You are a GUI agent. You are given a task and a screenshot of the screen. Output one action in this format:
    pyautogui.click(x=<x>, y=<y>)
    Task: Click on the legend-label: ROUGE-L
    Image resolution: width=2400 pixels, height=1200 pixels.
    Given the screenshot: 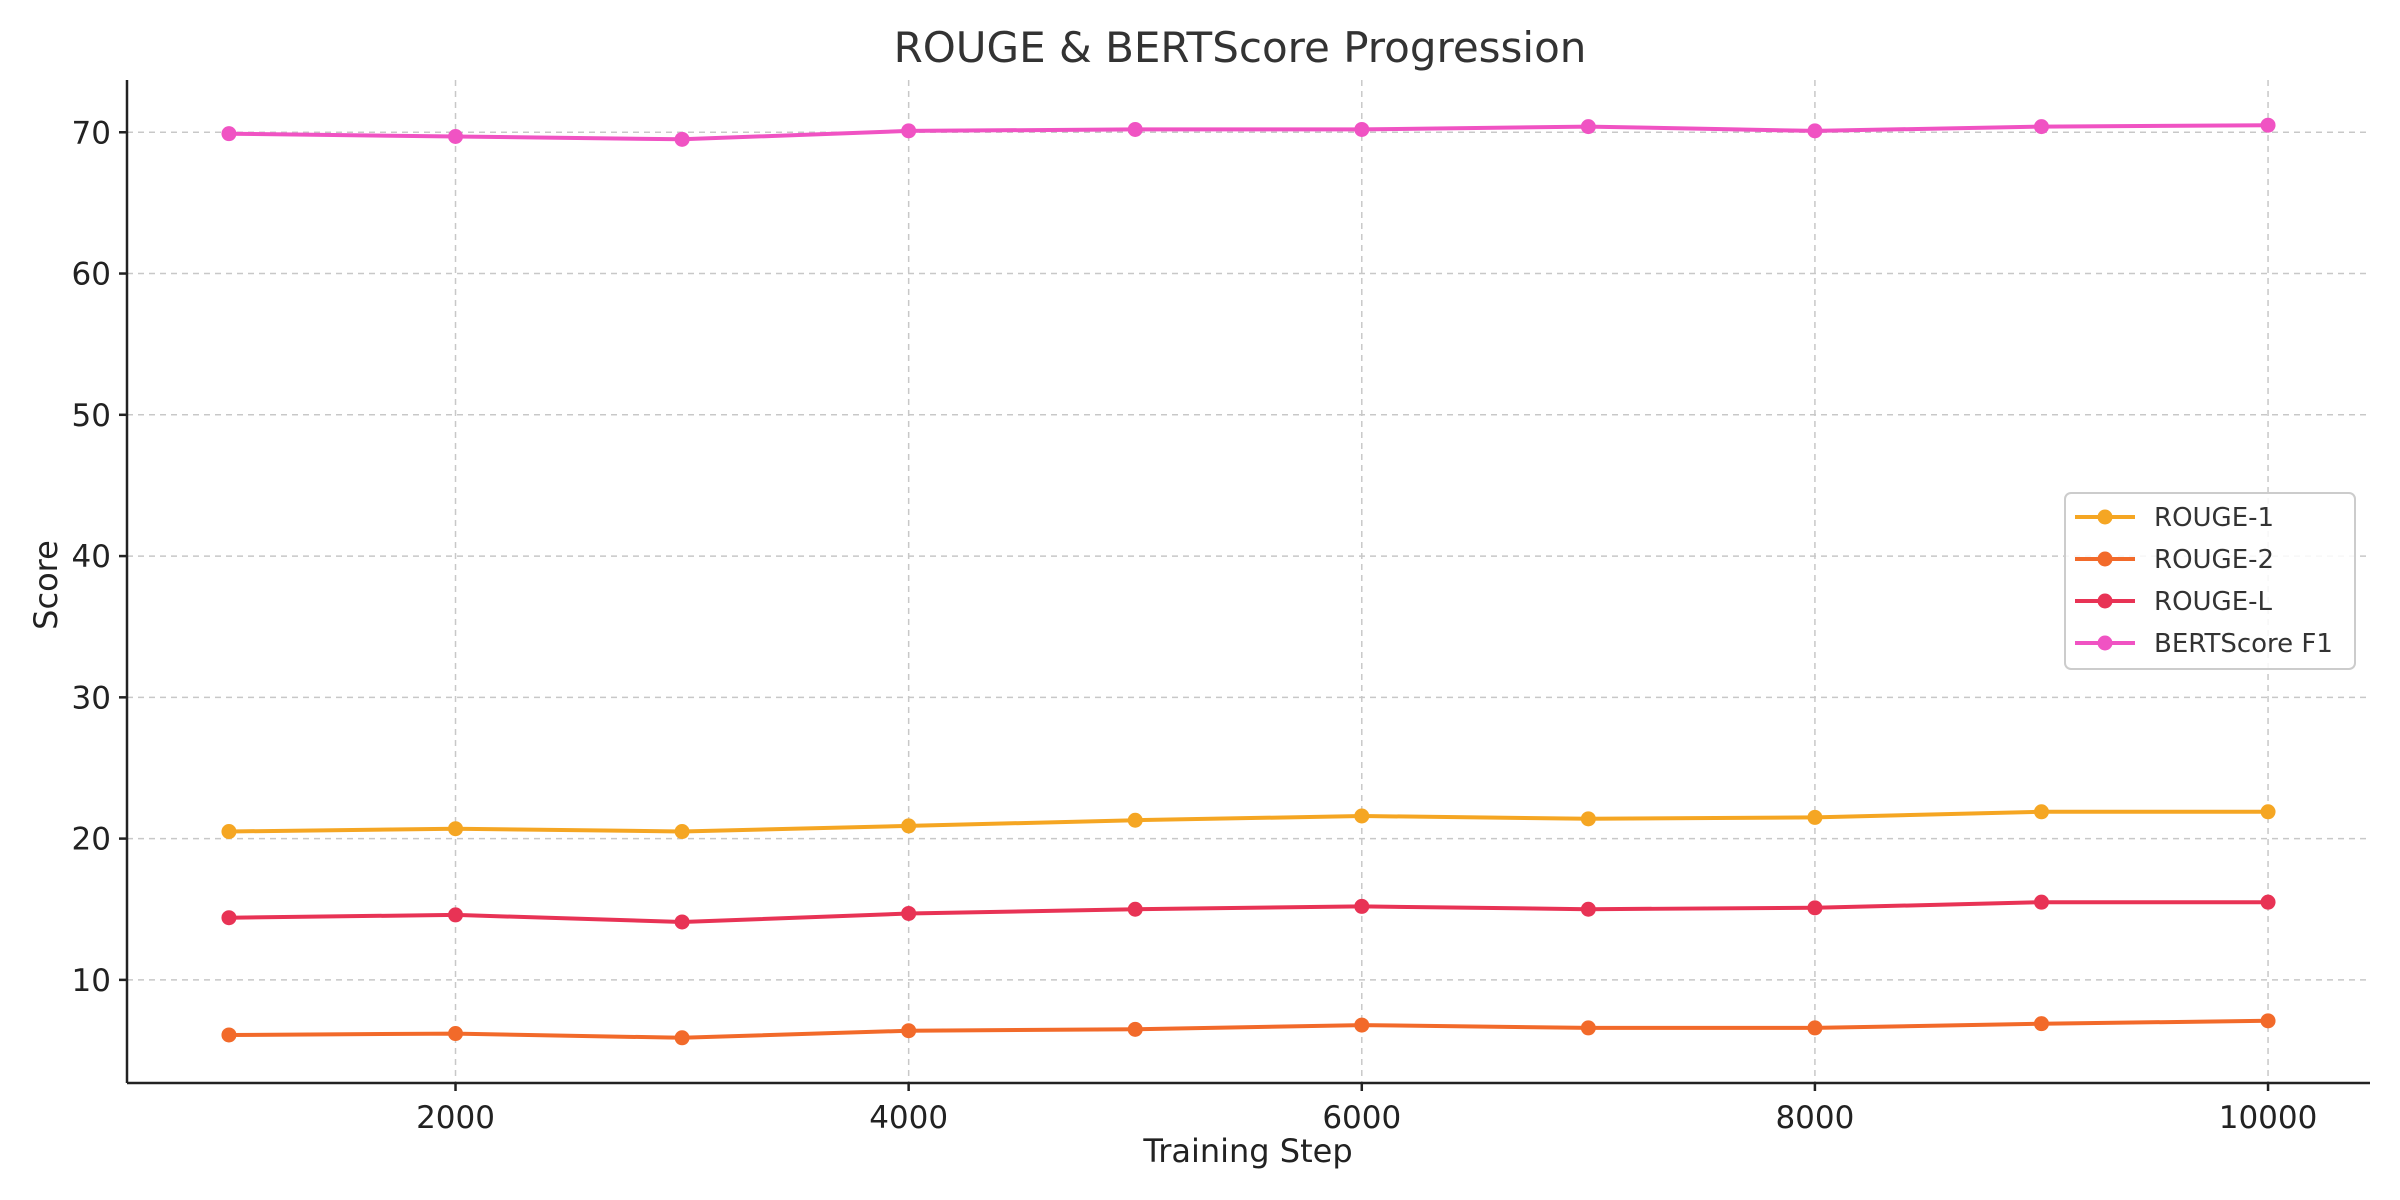 What is the action you would take?
    pyautogui.click(x=2213, y=602)
    